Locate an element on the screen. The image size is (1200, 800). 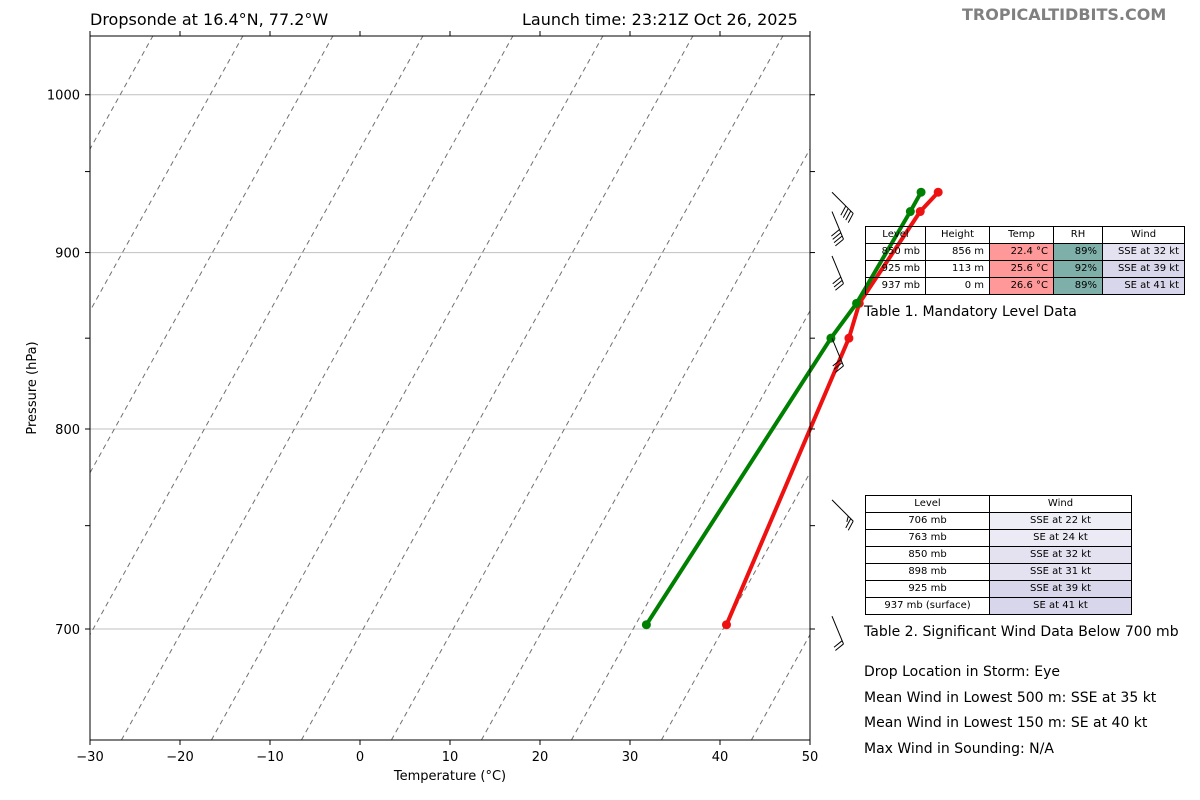
table-header: RH is located at coordinates (1078, 235).